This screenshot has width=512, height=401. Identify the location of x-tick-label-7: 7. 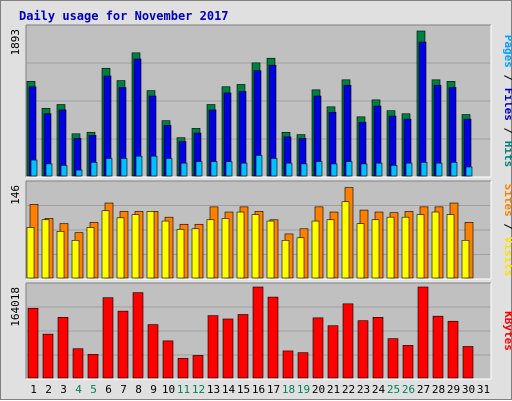
(123, 389).